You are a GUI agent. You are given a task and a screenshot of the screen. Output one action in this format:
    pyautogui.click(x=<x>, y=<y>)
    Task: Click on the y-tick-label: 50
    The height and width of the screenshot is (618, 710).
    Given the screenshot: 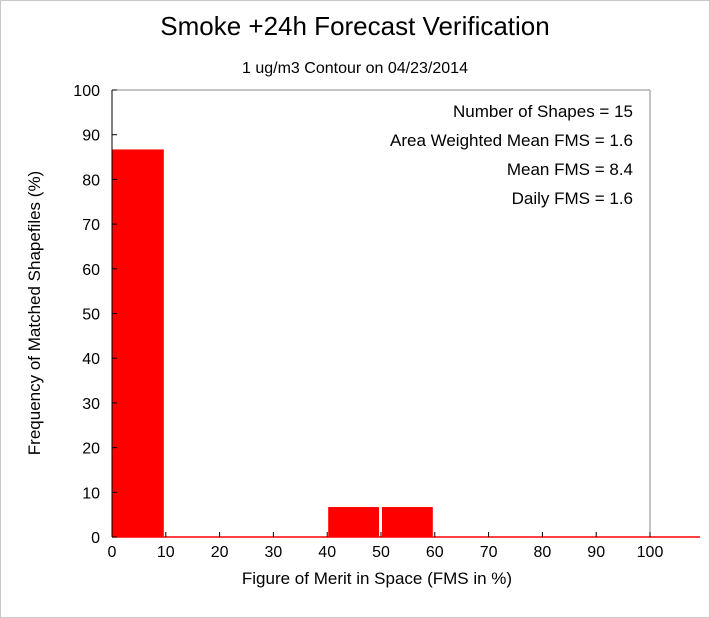 What is the action you would take?
    pyautogui.click(x=91, y=315)
    